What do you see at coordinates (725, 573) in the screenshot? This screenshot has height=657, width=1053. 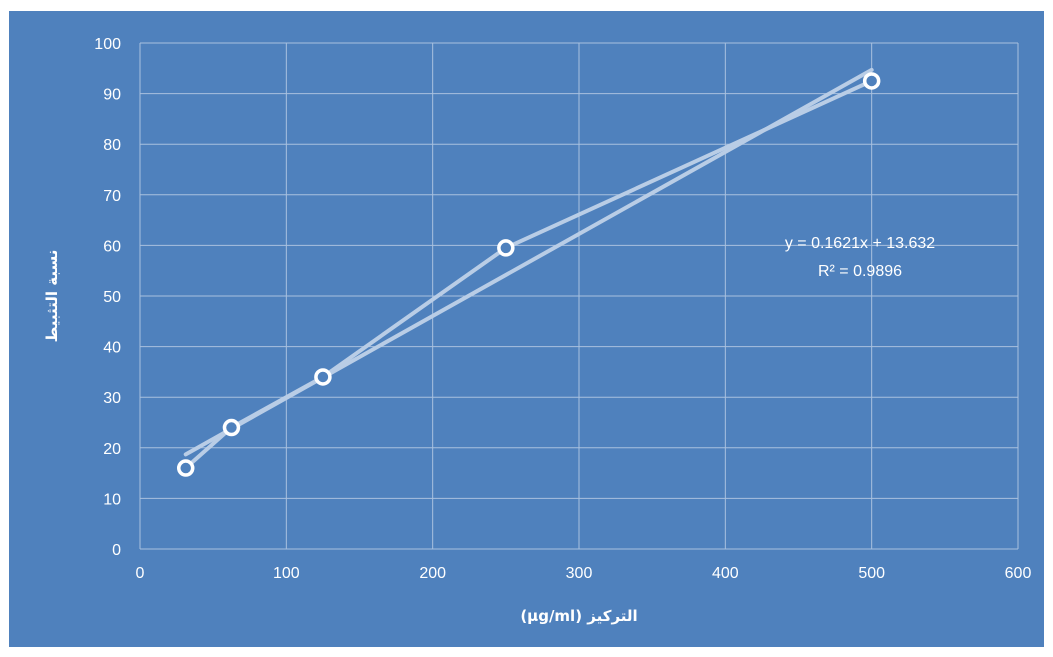 I see `x-tick-label: 400` at bounding box center [725, 573].